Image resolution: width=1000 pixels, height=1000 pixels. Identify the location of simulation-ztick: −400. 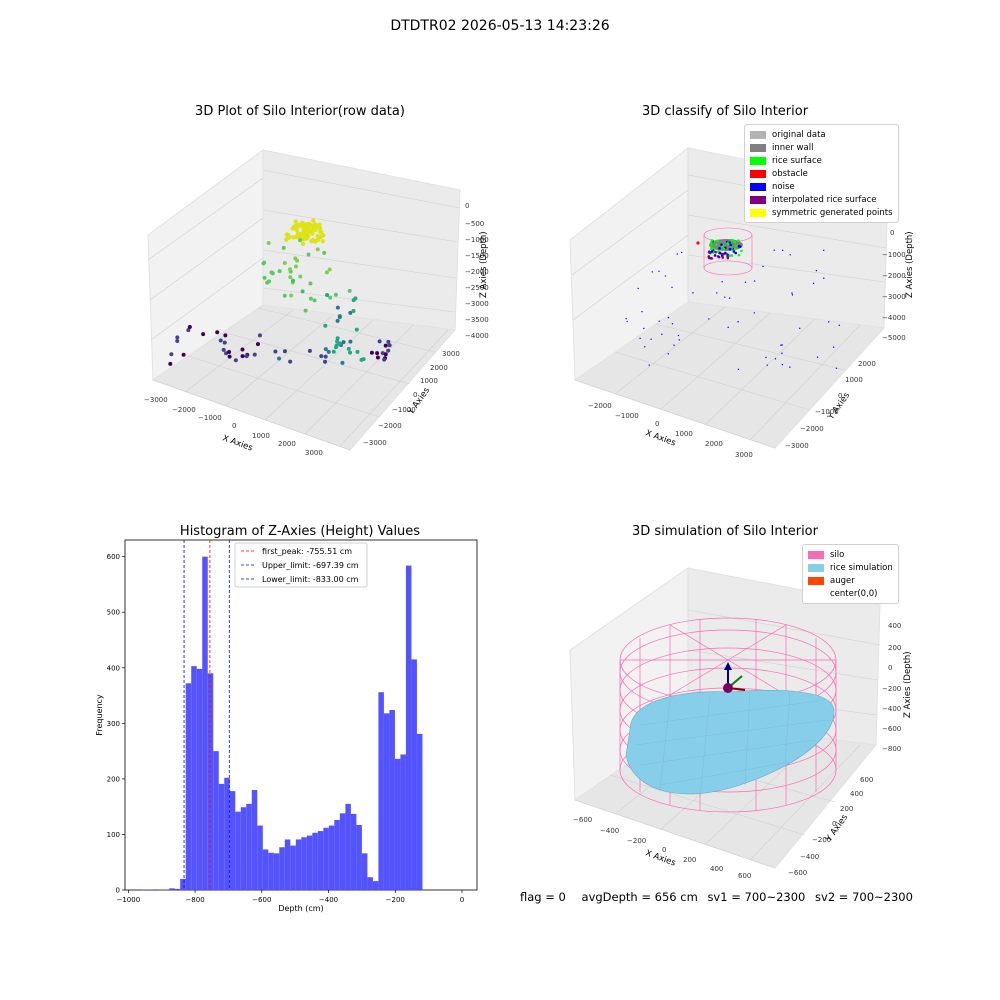
(891, 709).